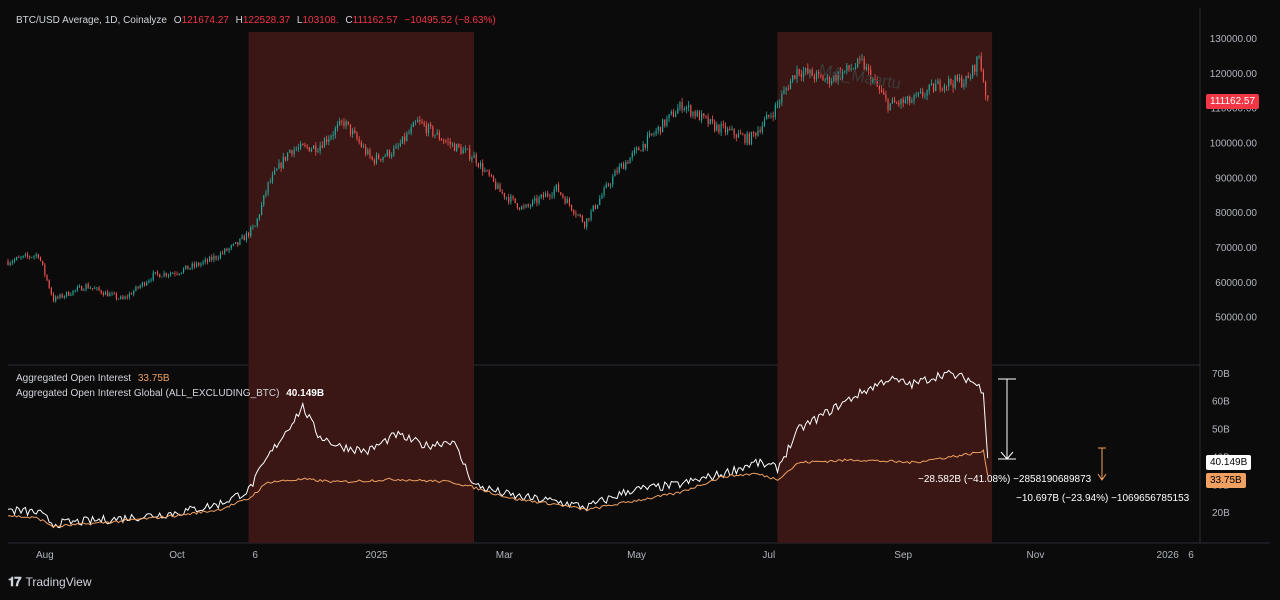 Image resolution: width=1280 pixels, height=600 pixels. Describe the element at coordinates (50, 582) in the screenshot. I see `tradingview-footer: 𝟏𝟕 TradingView` at that location.